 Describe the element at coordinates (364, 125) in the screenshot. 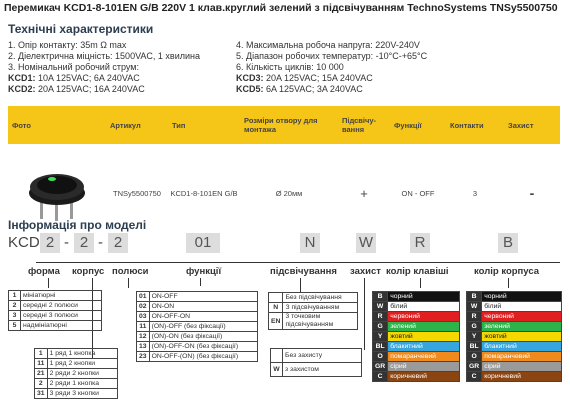

I see `th-light: Підсвічу-вання` at that location.